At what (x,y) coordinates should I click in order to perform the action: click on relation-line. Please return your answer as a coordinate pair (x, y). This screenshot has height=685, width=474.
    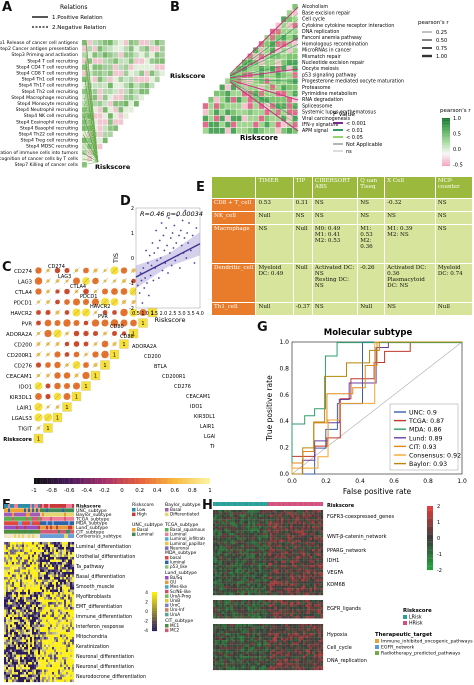
    Looking at the image, I should click on (91, 136).